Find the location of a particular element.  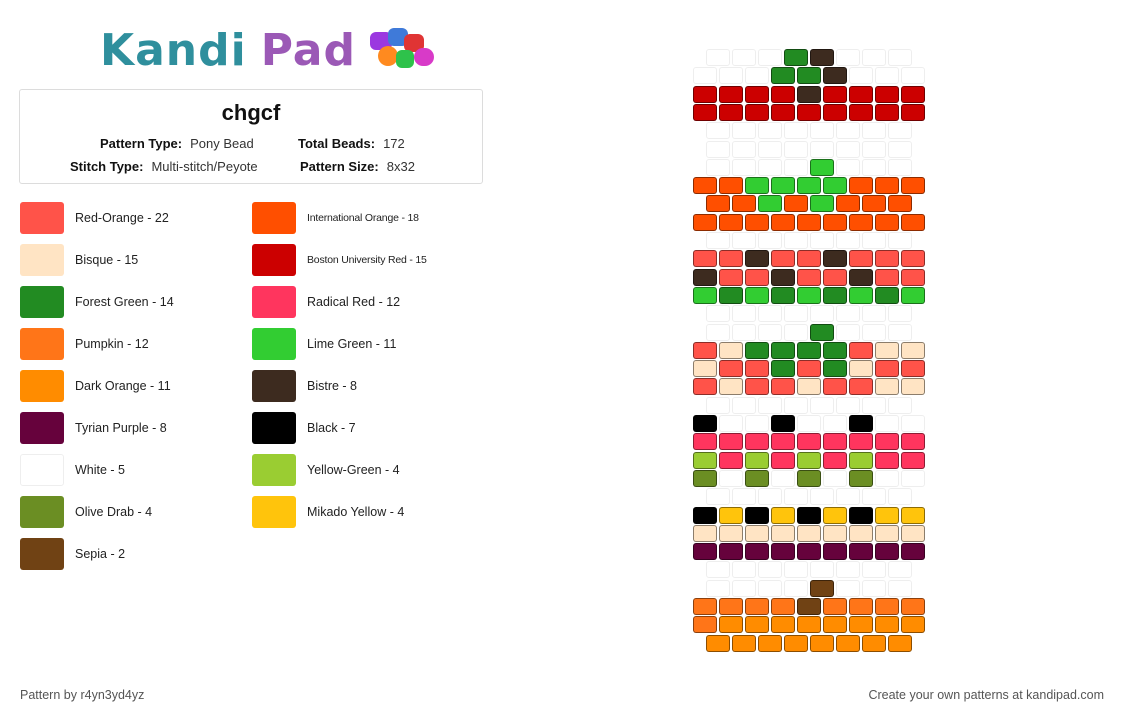

kandipad-logo: Kandi Pad is located at coordinates (270, 50).